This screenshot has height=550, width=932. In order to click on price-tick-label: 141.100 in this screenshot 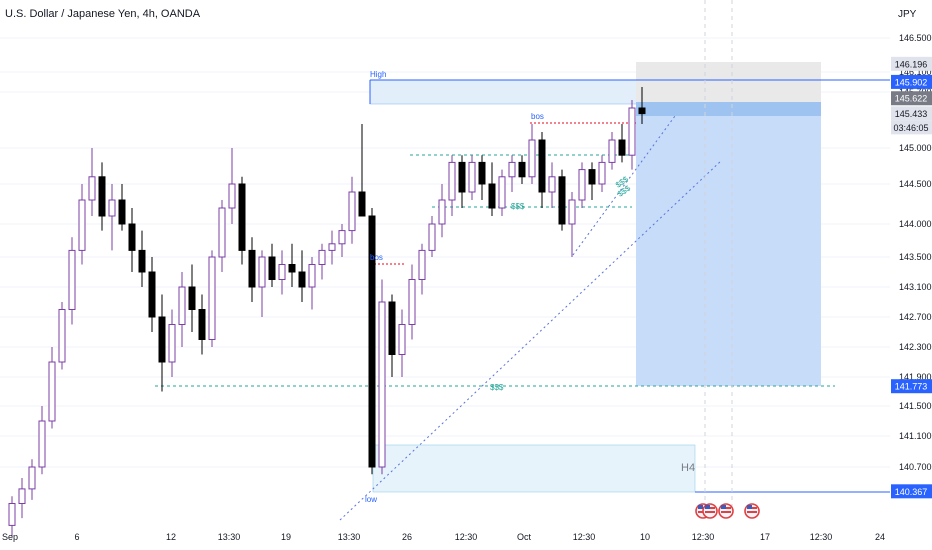, I will do `click(915, 436)`.